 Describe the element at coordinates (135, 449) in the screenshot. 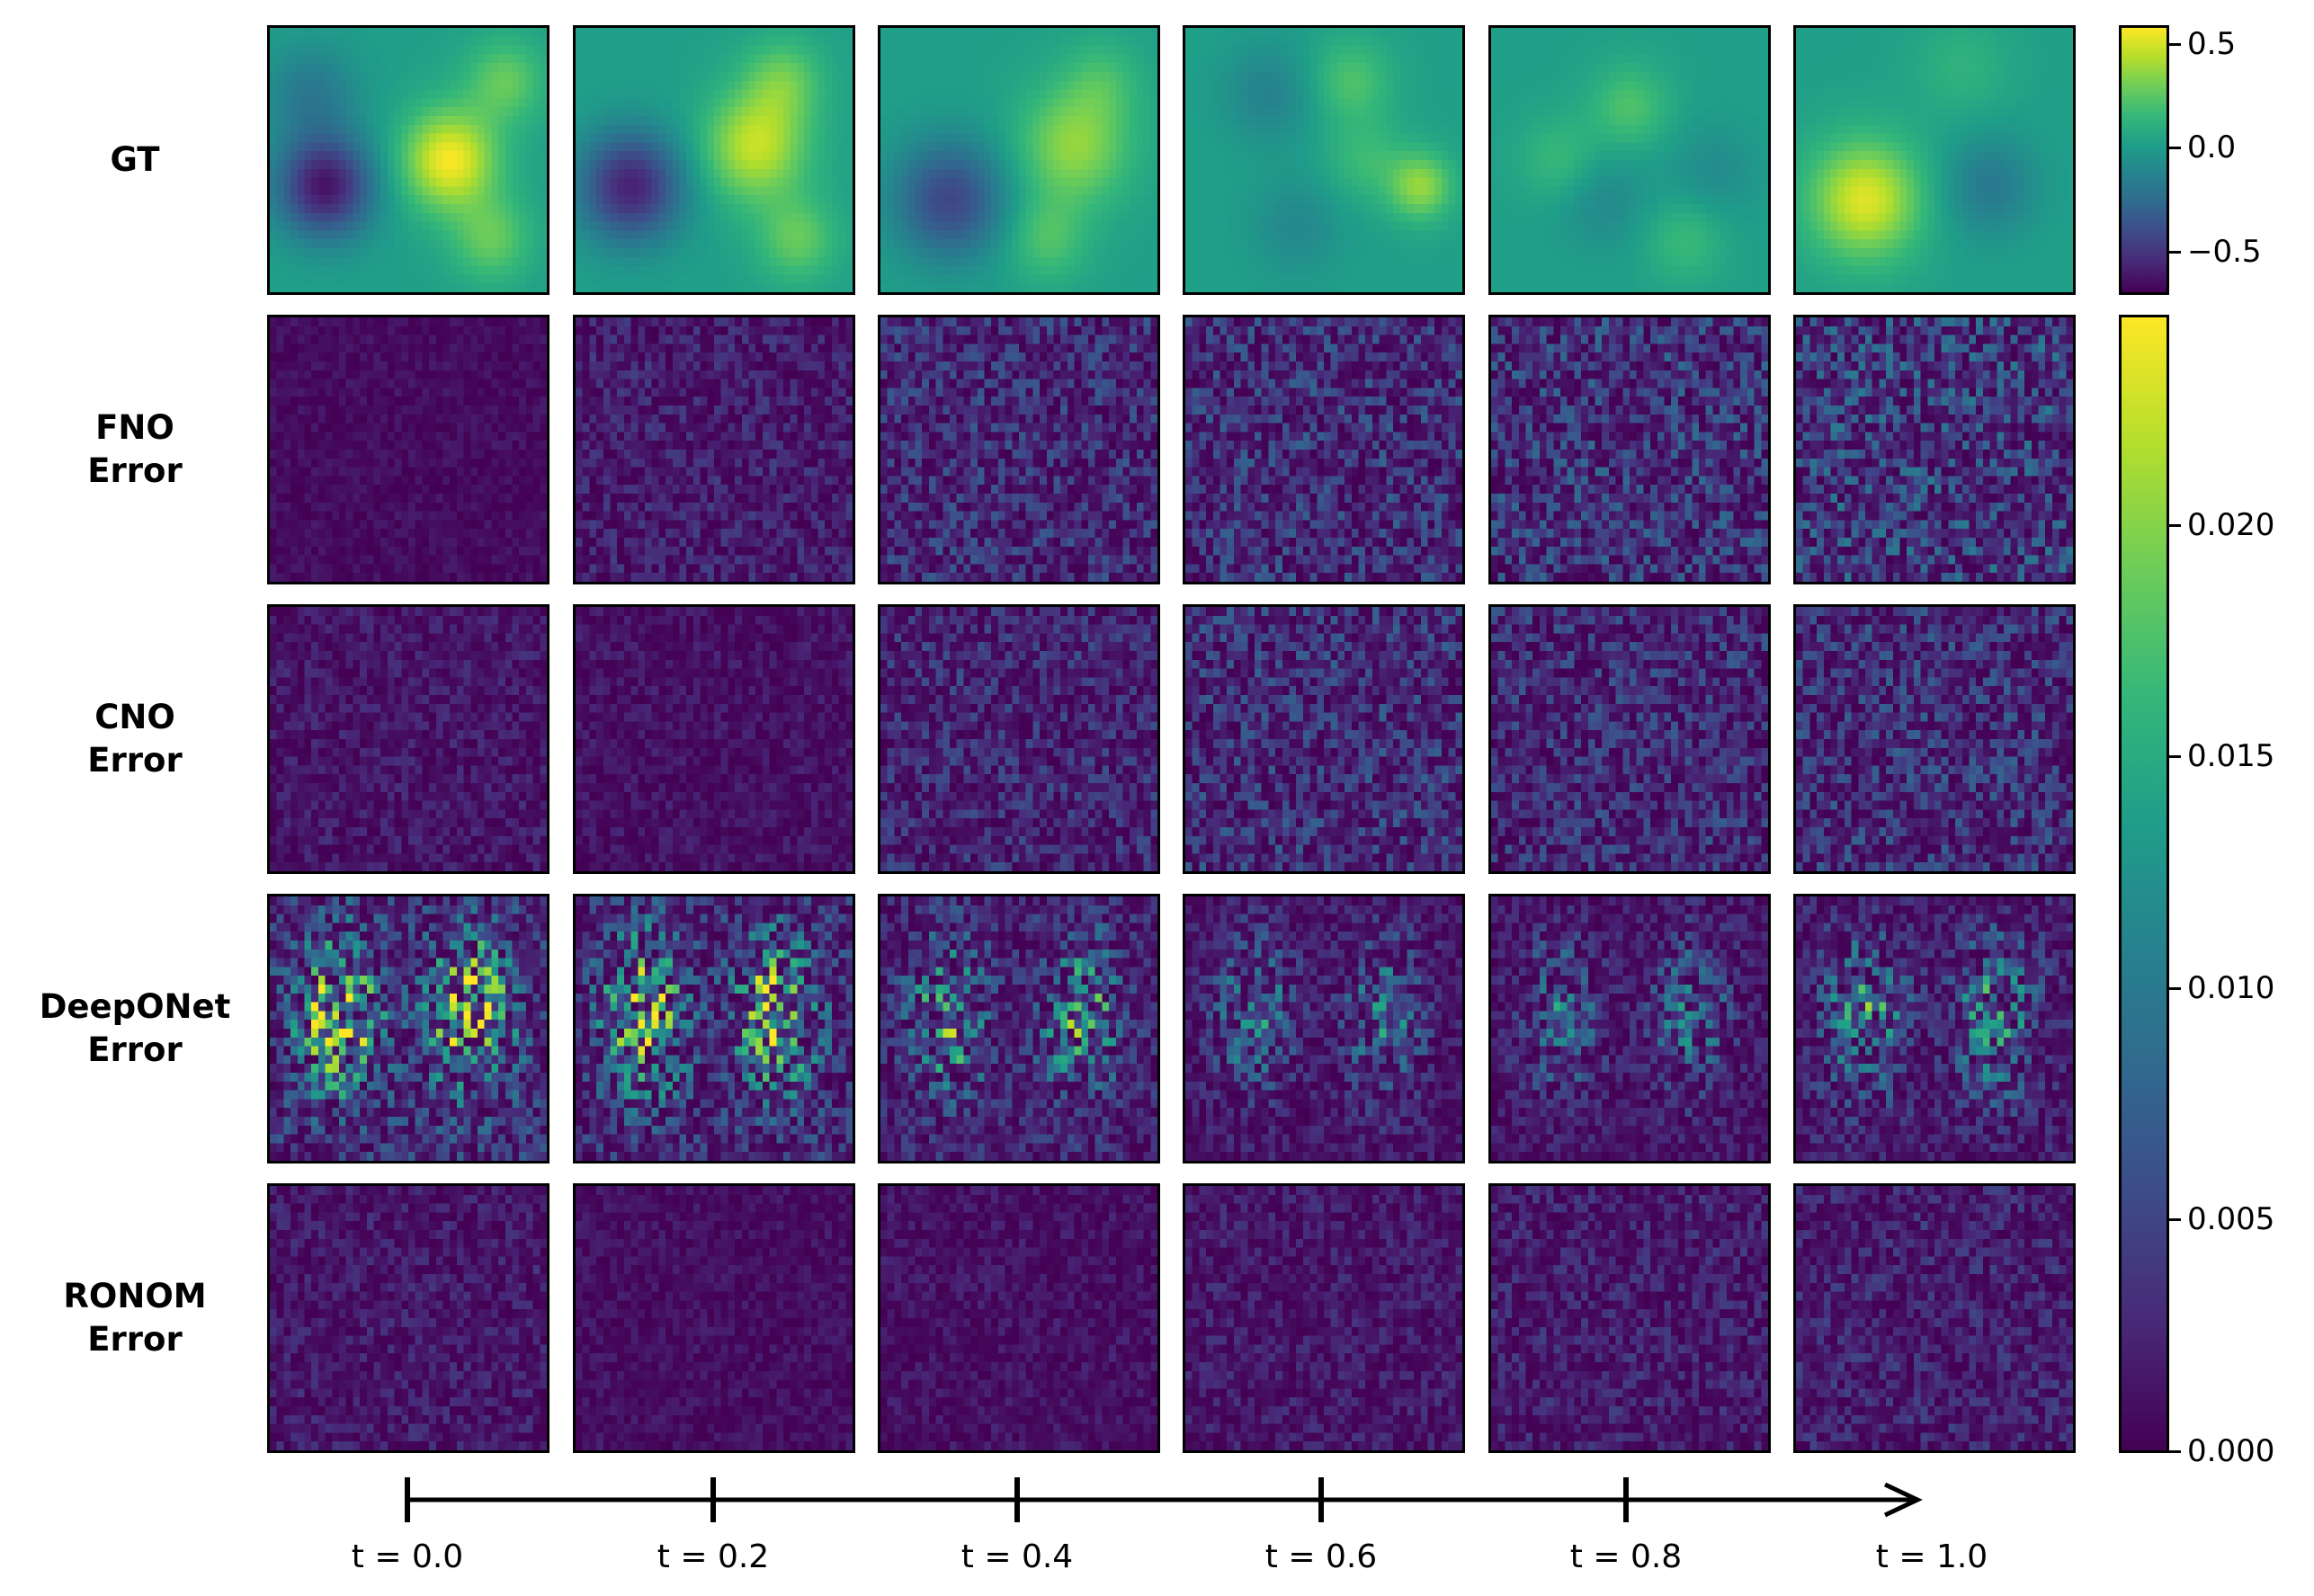

I see `row-label: FNO Error` at that location.